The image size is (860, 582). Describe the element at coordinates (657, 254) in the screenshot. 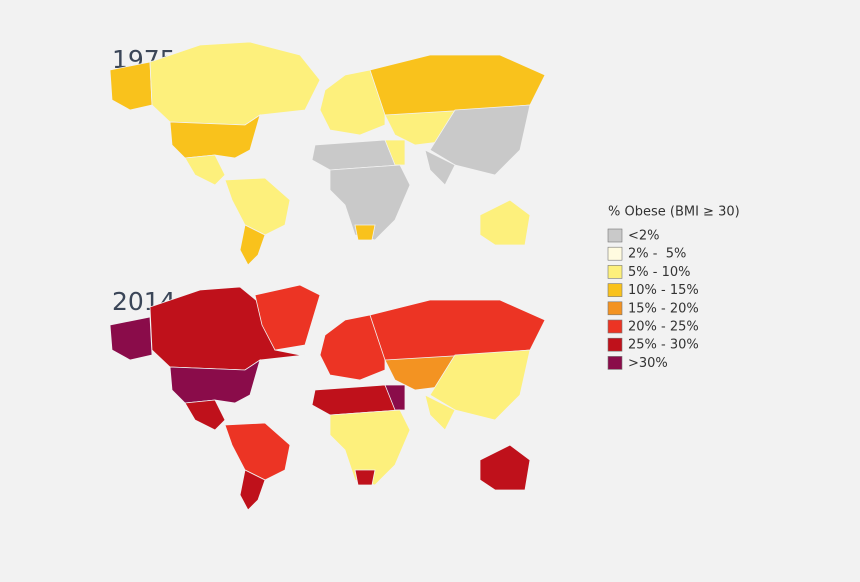

I see `legend-label: 2% - 5%` at that location.